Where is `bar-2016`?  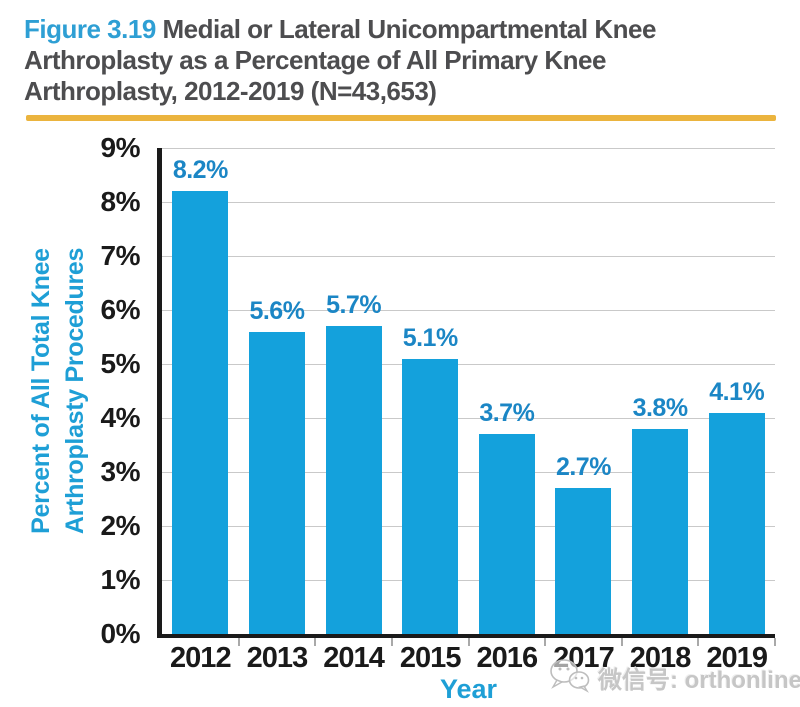
bar-2016 is located at coordinates (506, 534).